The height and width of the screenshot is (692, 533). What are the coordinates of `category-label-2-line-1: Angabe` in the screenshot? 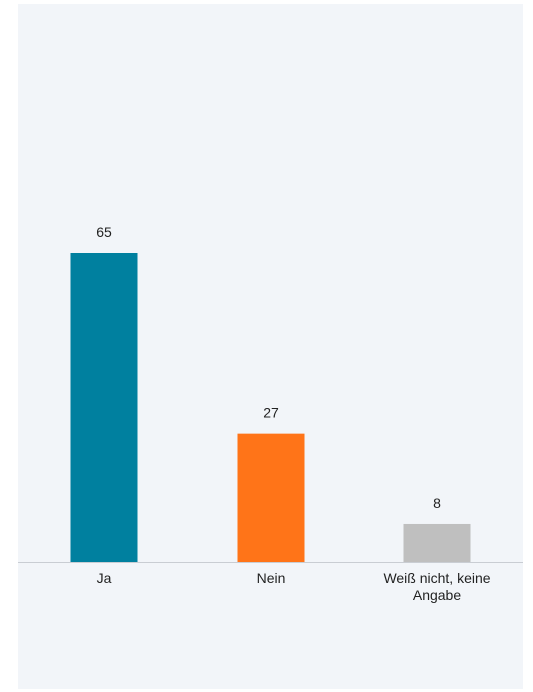 It's located at (437, 595).